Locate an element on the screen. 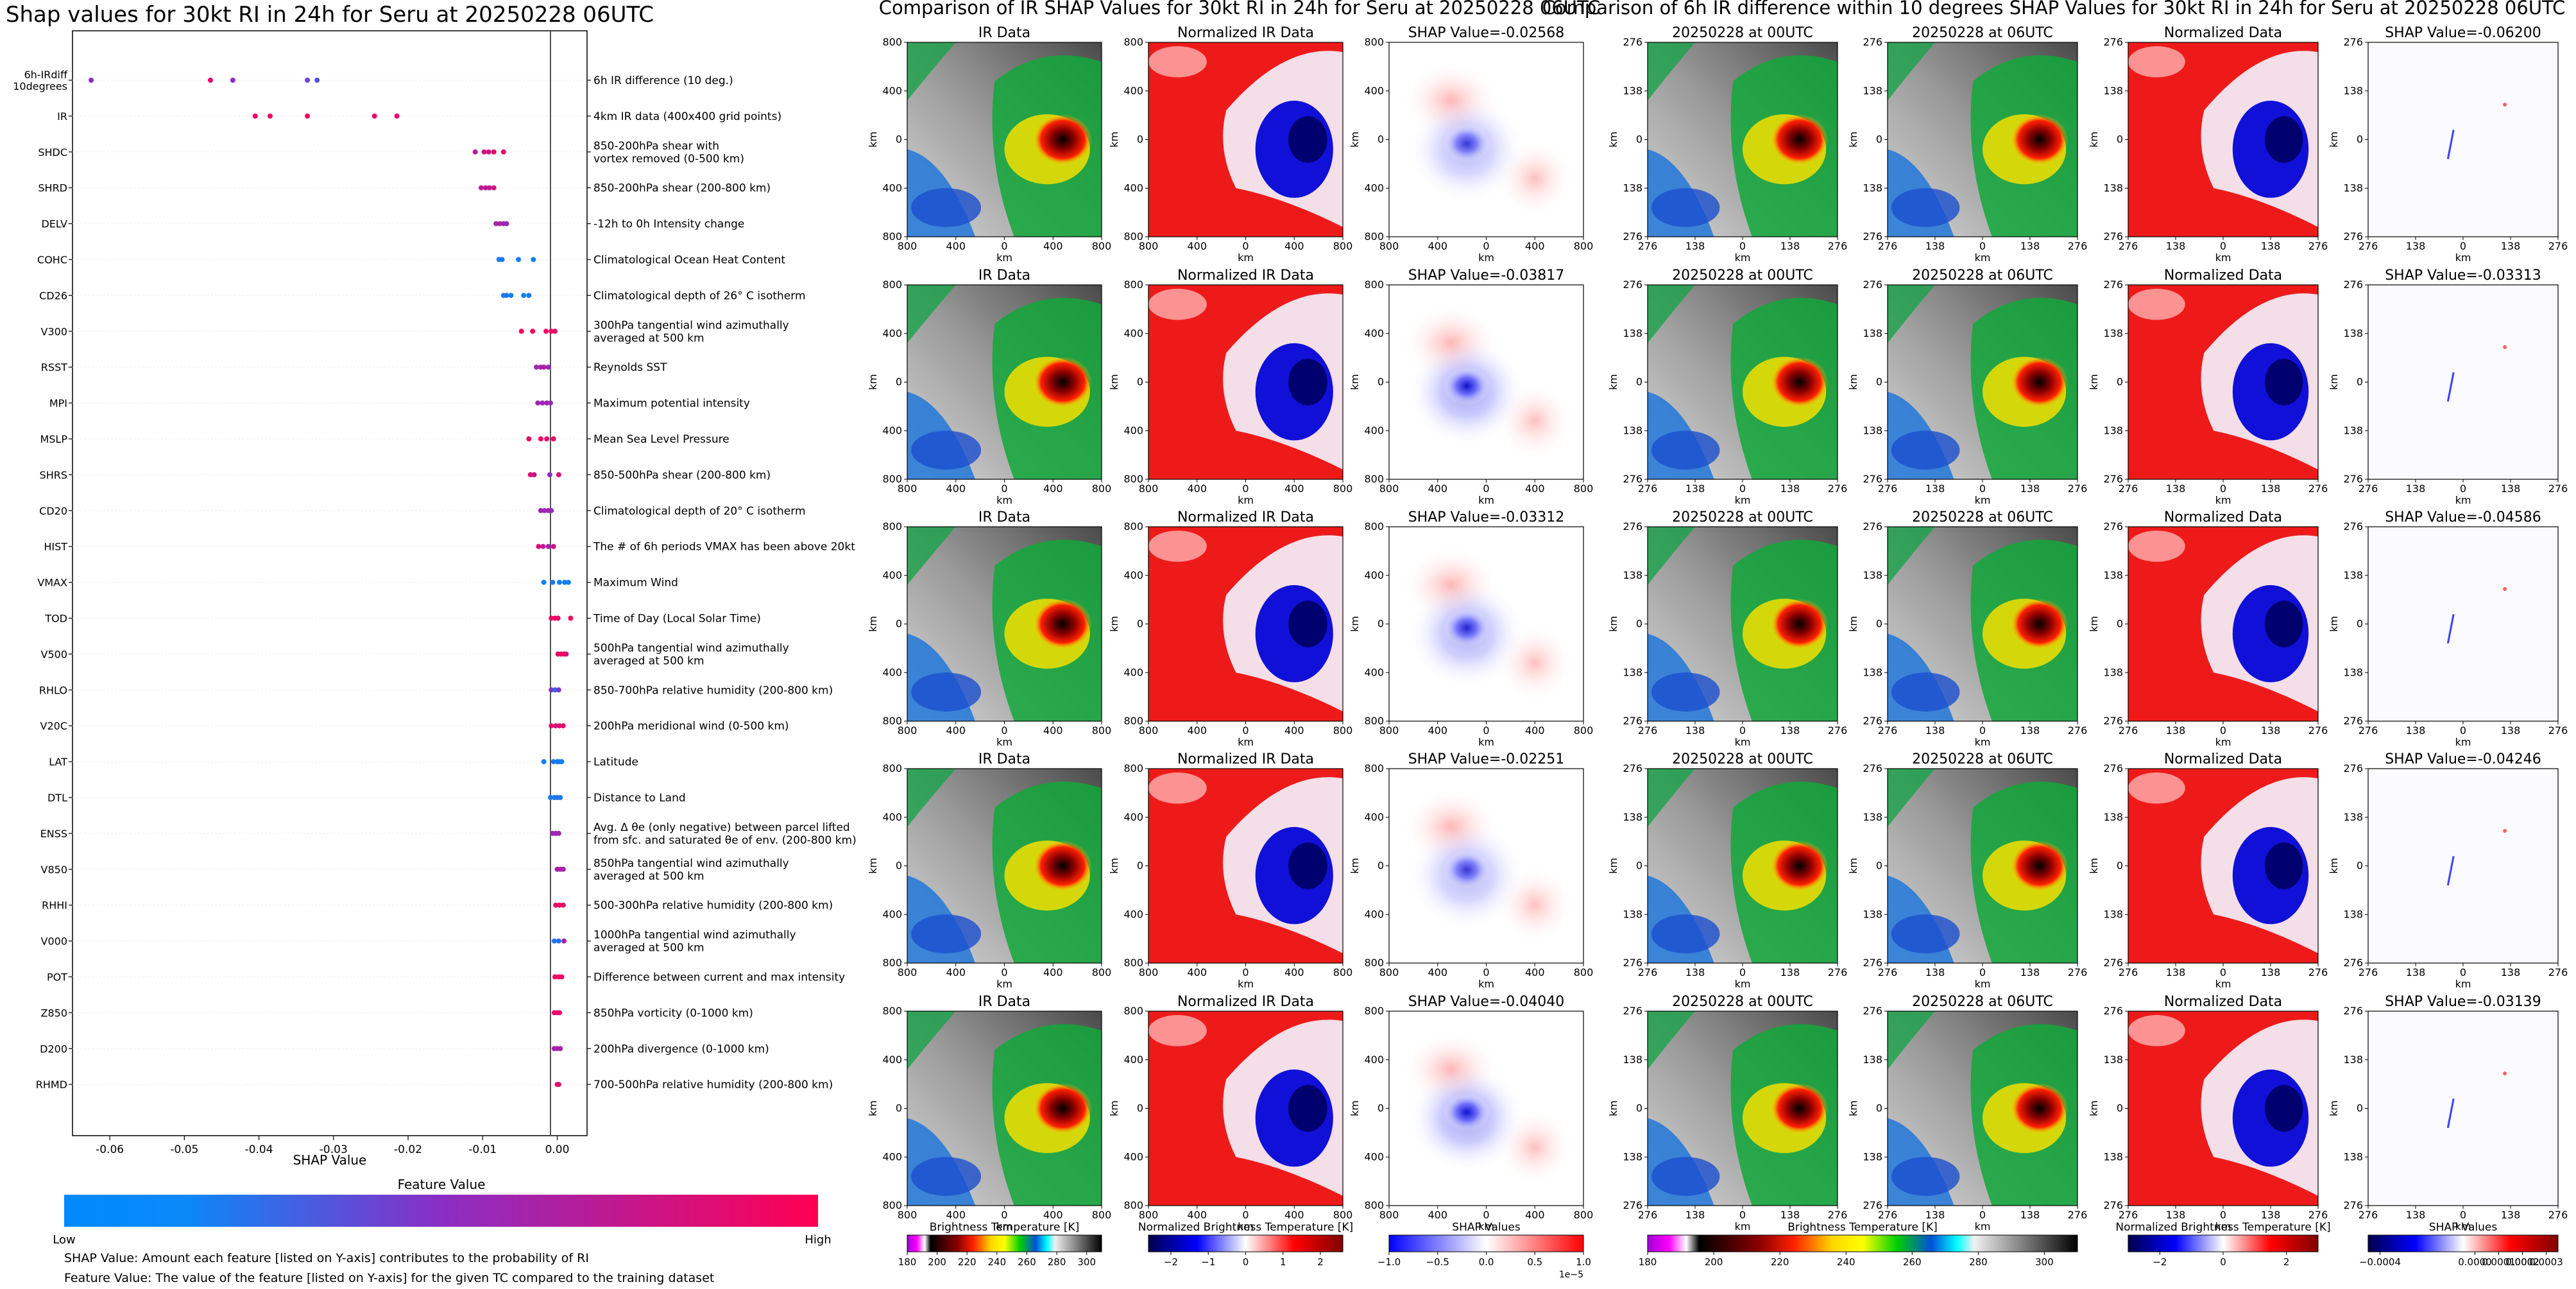 The height and width of the screenshot is (1289, 2576). ir-cloud-green-nw is located at coordinates (931, 314).